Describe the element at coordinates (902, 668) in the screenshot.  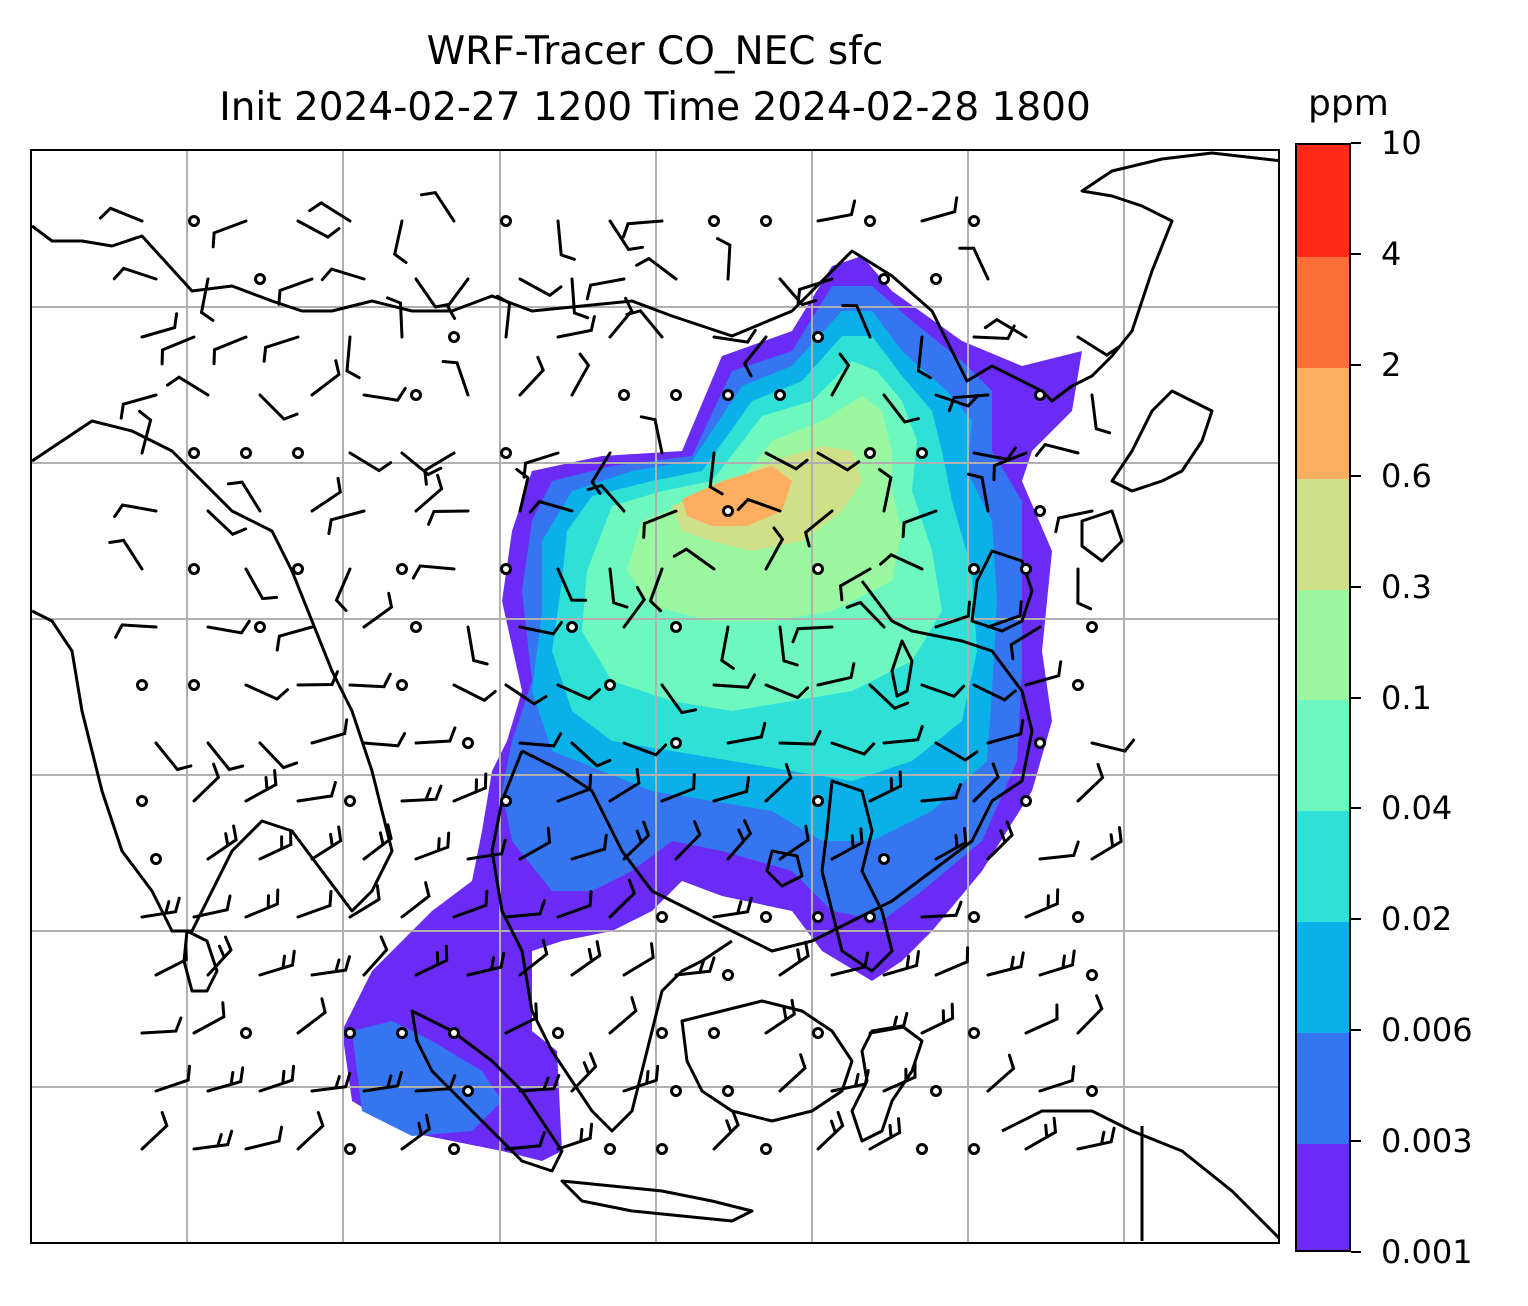
I see `coastline-taiwan` at that location.